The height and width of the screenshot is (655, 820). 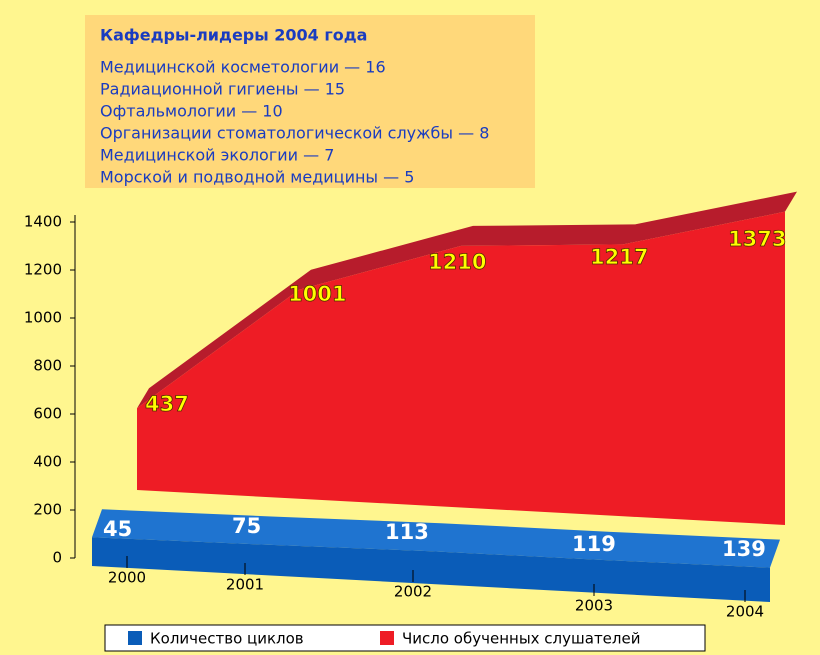 What do you see at coordinates (57, 558) in the screenshot?
I see `y-tick-label: 0` at bounding box center [57, 558].